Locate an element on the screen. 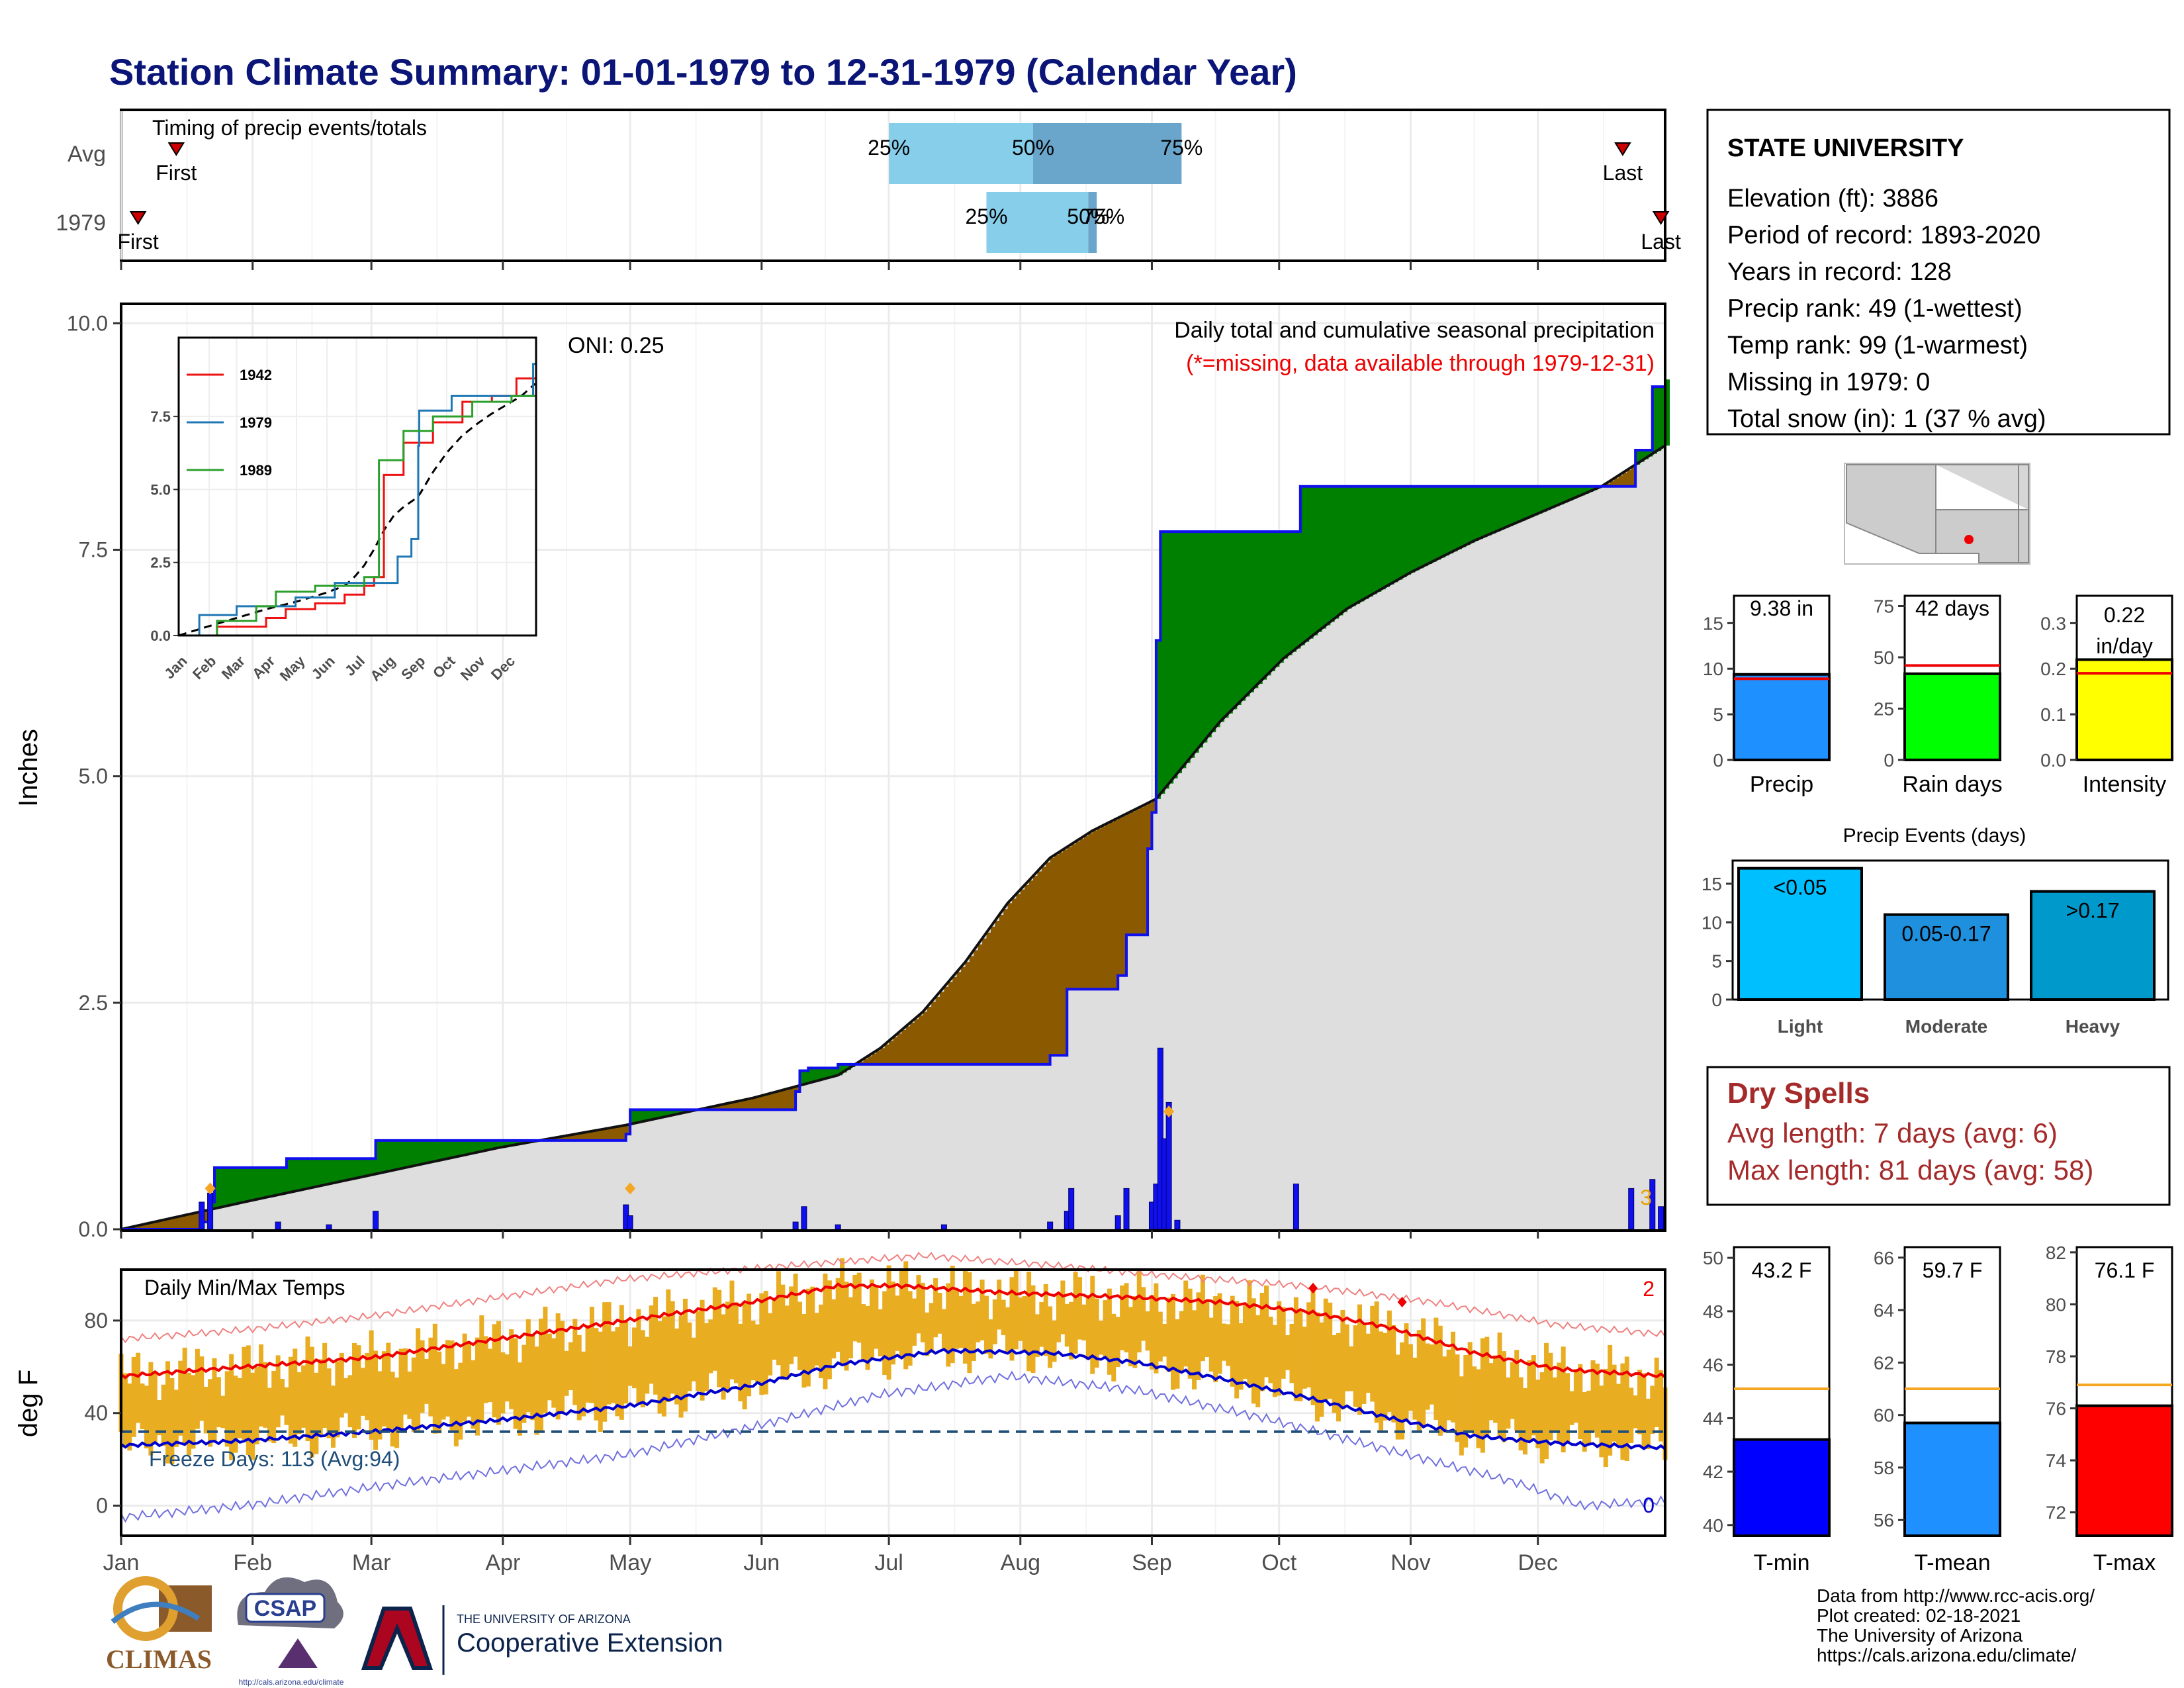 This screenshot has width=2184, height=1688. month-label-2: Mar is located at coordinates (371, 1562).